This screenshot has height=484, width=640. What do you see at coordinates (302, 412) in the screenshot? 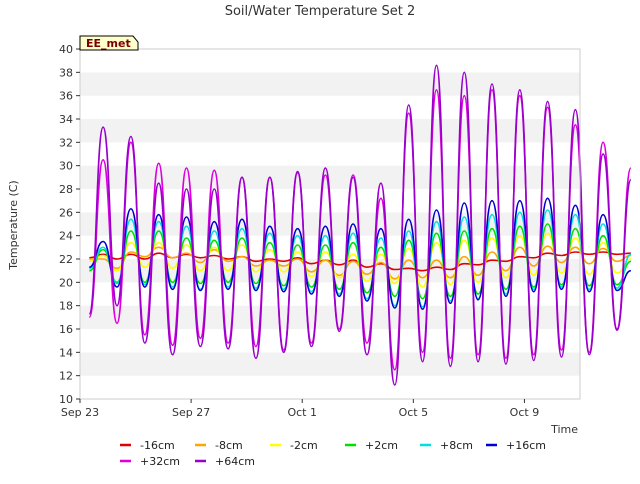
I see `x-tick-label: Oct 1` at bounding box center [302, 412].